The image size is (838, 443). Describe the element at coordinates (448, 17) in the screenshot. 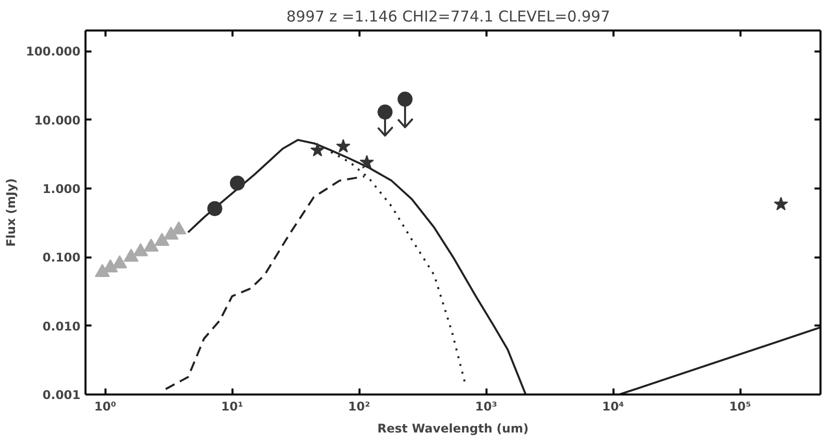

I see `chart-title: 8997 z =1.146 CHI2=774.1 CLEVEL=0.997` at that location.